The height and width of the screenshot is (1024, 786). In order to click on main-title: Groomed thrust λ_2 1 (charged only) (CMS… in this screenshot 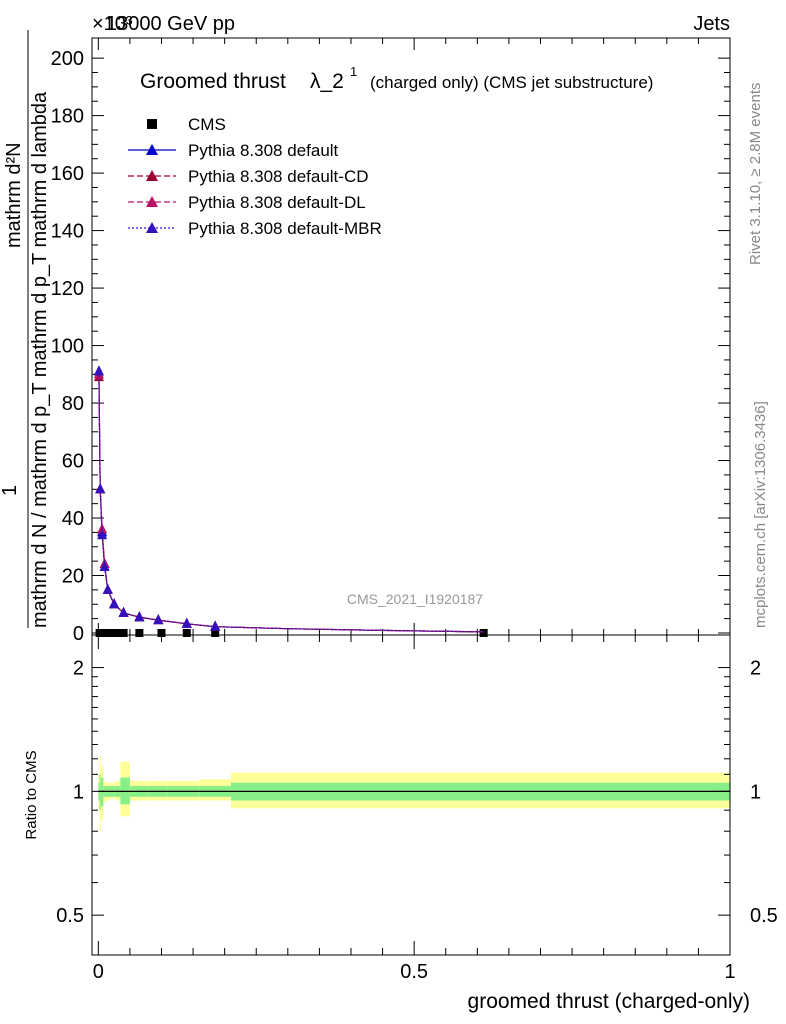, I will do `click(396, 78)`.